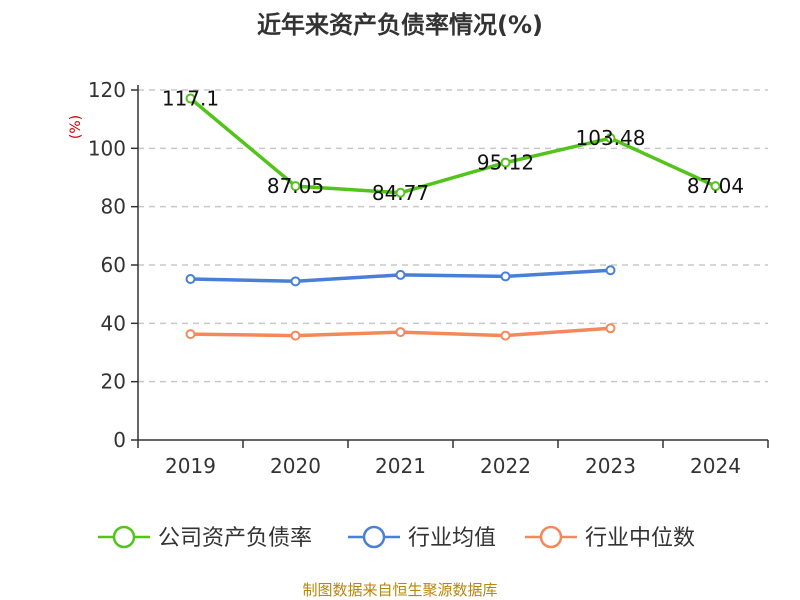 The width and height of the screenshot is (800, 600). I want to click on legend-item-2: 行业中位数, so click(610, 538).